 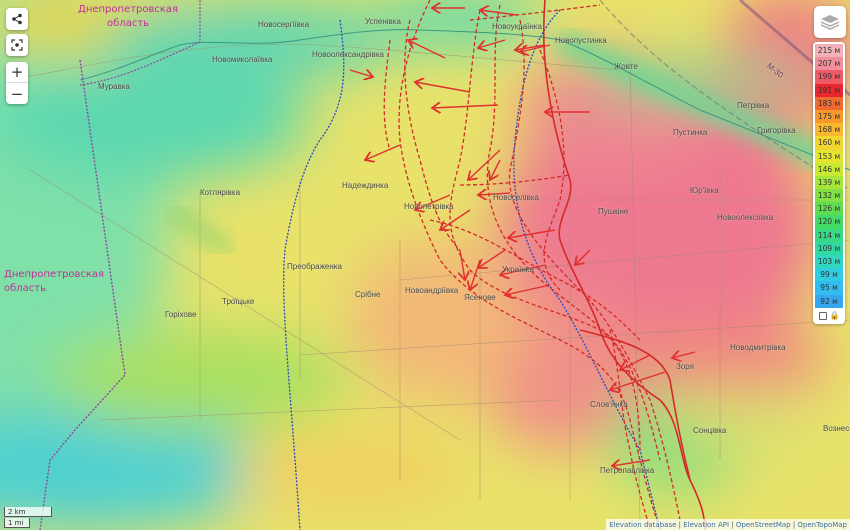 I want to click on place-label: Новосергіївка, so click(x=284, y=24).